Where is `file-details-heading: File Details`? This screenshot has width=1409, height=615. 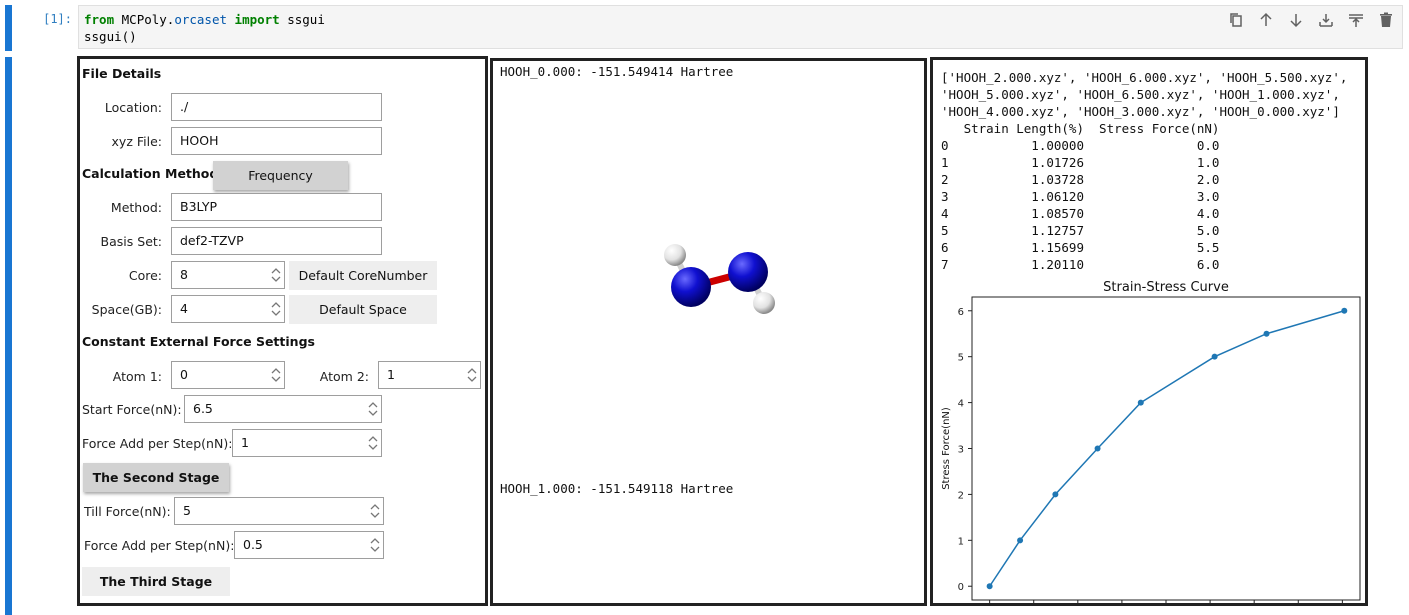 file-details-heading: File Details is located at coordinates (122, 73).